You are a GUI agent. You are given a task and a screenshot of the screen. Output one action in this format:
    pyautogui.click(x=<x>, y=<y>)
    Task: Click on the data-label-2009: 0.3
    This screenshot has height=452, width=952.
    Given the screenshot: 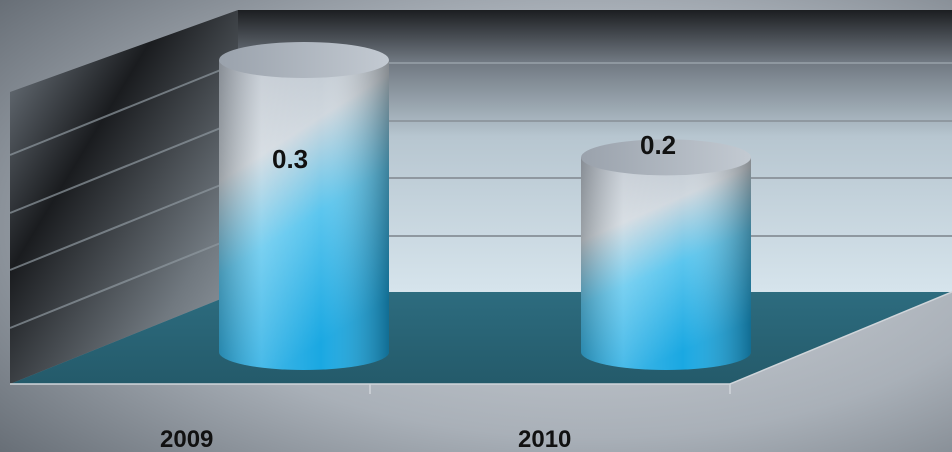 What is the action you would take?
    pyautogui.click(x=290, y=159)
    